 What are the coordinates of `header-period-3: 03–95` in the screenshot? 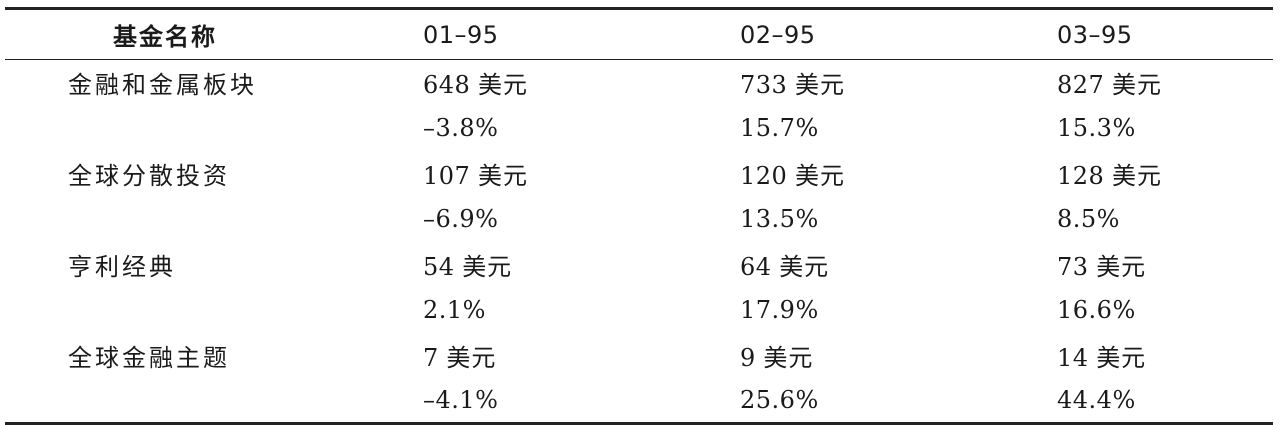 It's located at (1165, 33).